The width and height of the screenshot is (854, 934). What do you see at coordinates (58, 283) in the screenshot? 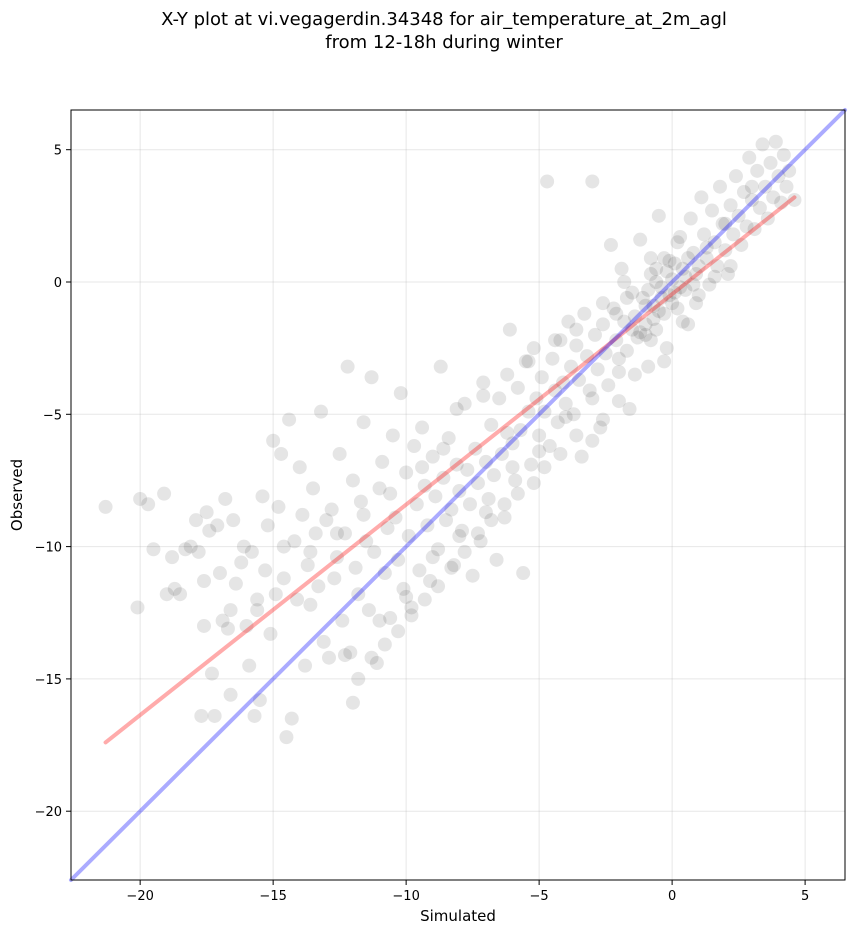
I see `y-tick-label: 0` at bounding box center [58, 283].